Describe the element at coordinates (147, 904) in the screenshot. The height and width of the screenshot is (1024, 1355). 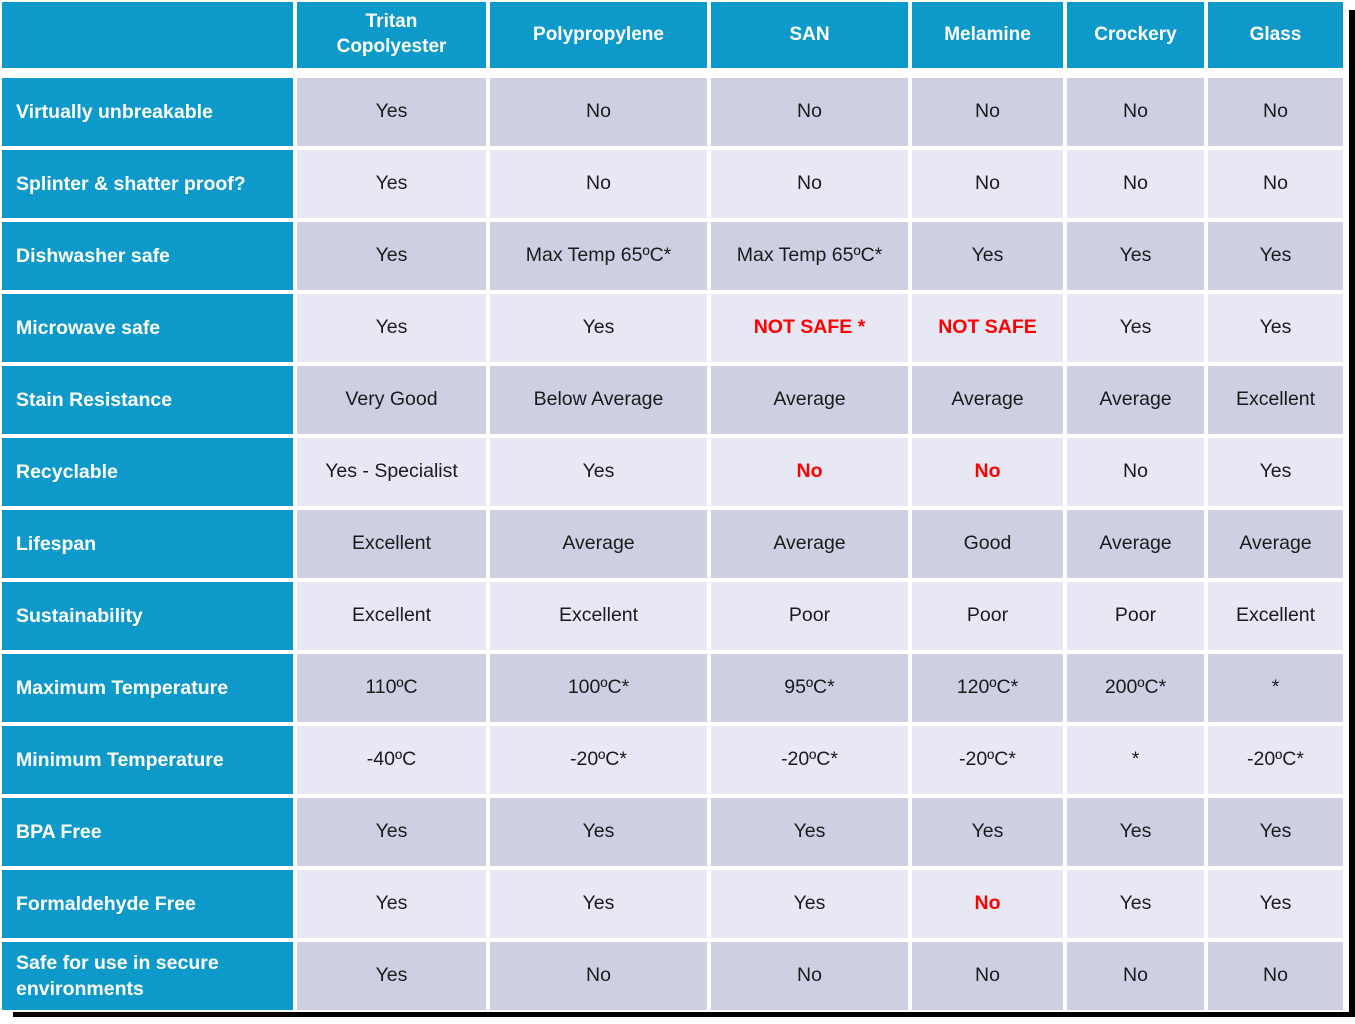
I see `row-label-formaldehyde-free: Formaldehyde Free` at that location.